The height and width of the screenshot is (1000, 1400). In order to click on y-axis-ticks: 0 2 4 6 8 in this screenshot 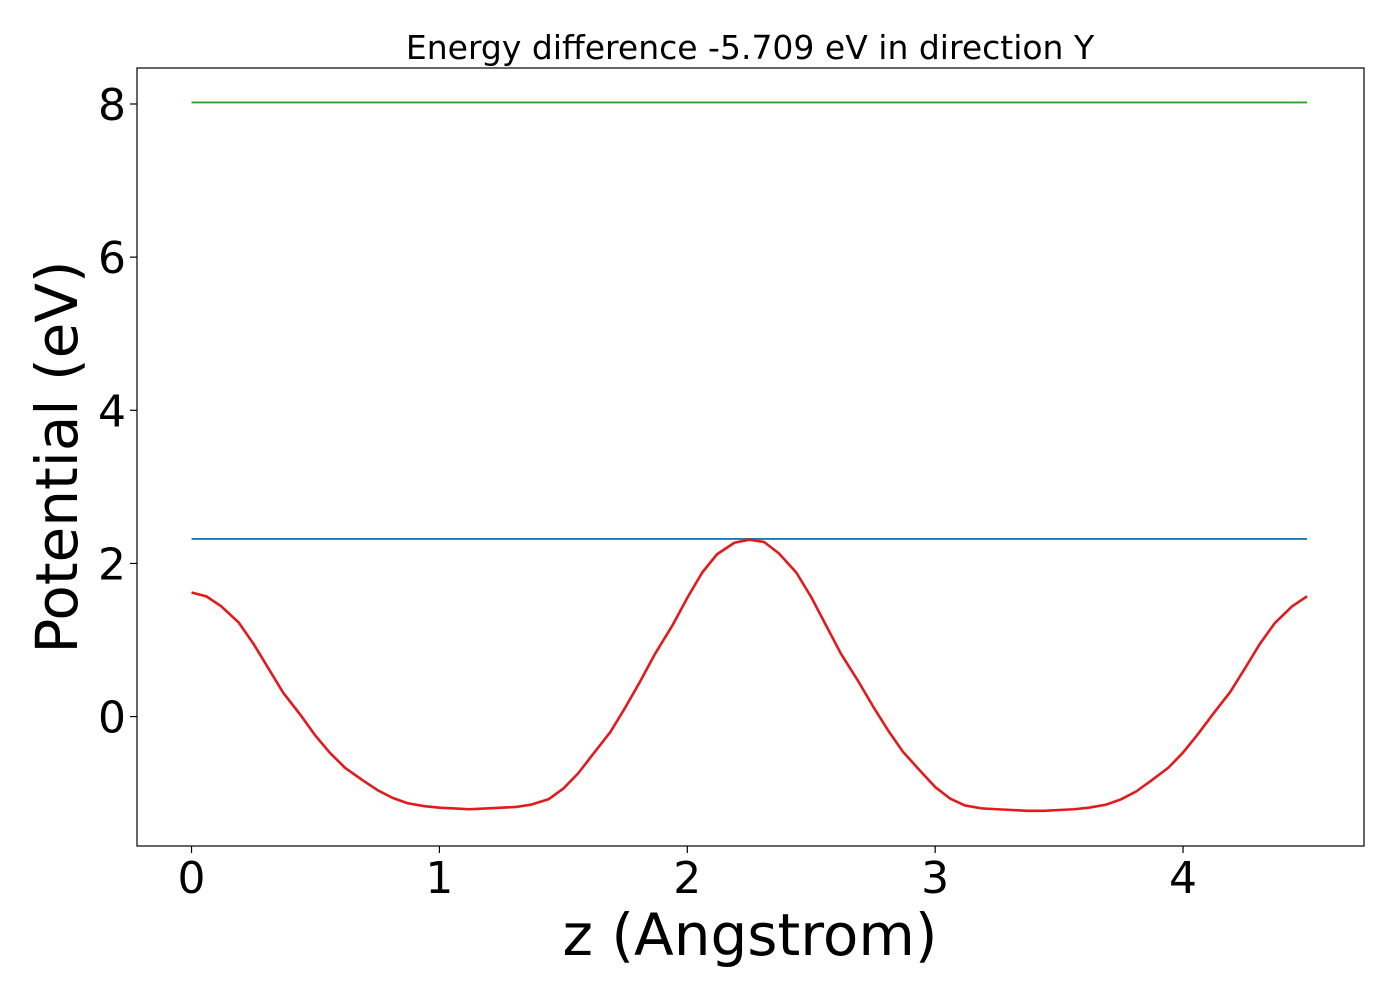, I will do `click(117, 412)`.